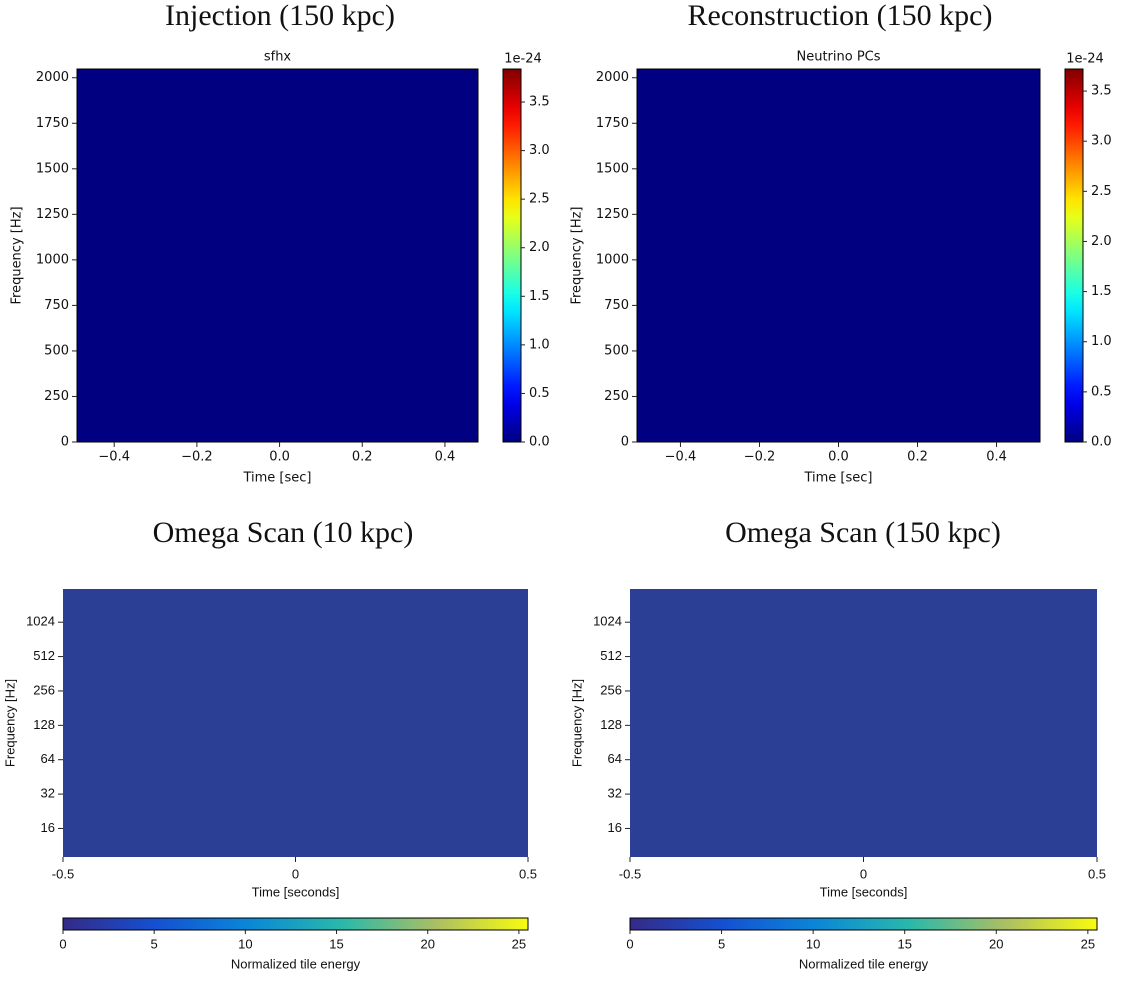 The image size is (1122, 981). Describe the element at coordinates (629, 943) in the screenshot. I see `colorbar-tick-label: 0` at that location.